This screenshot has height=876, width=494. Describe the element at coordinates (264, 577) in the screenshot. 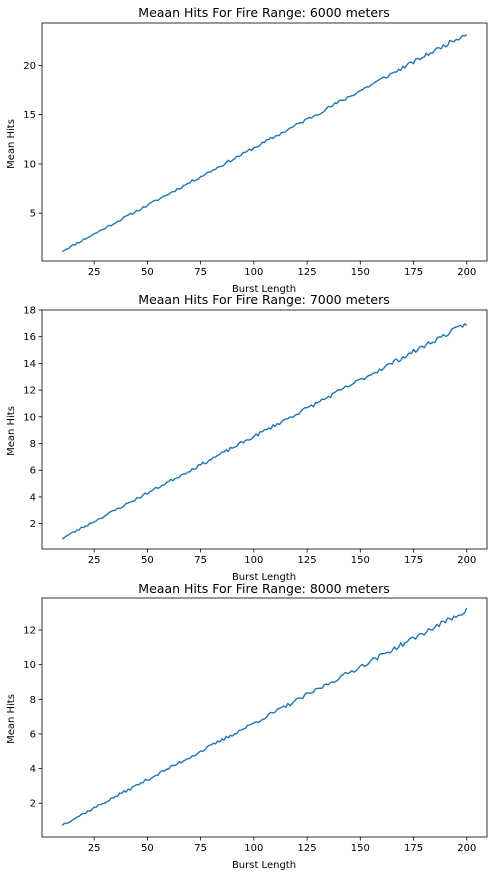

I see `chart-2-xlabel: Burst Length` at that location.